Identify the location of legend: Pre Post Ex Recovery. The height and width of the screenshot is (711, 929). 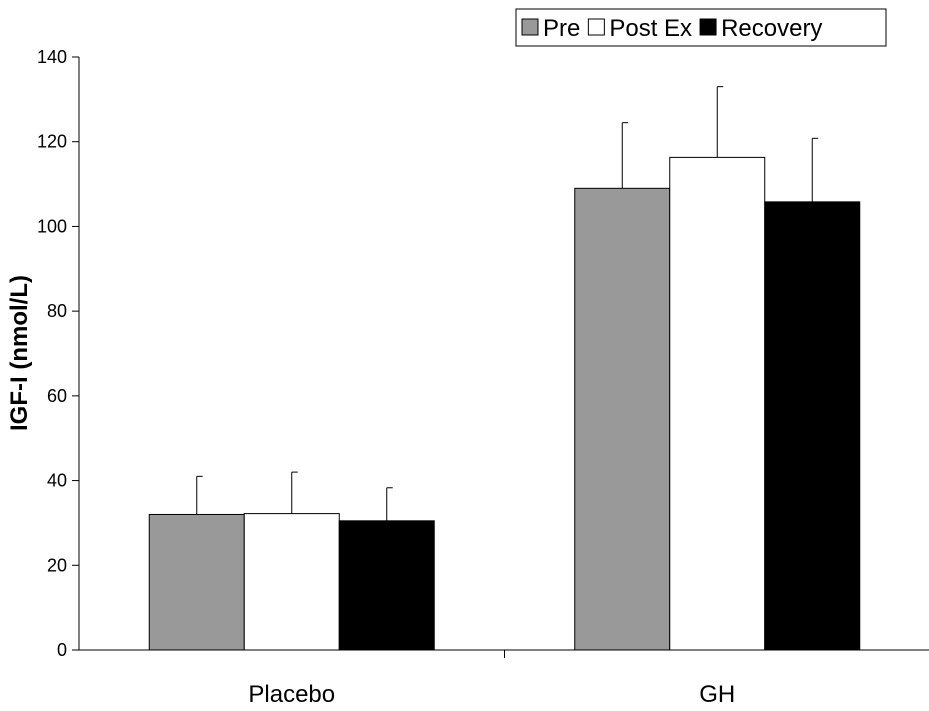
(701, 27).